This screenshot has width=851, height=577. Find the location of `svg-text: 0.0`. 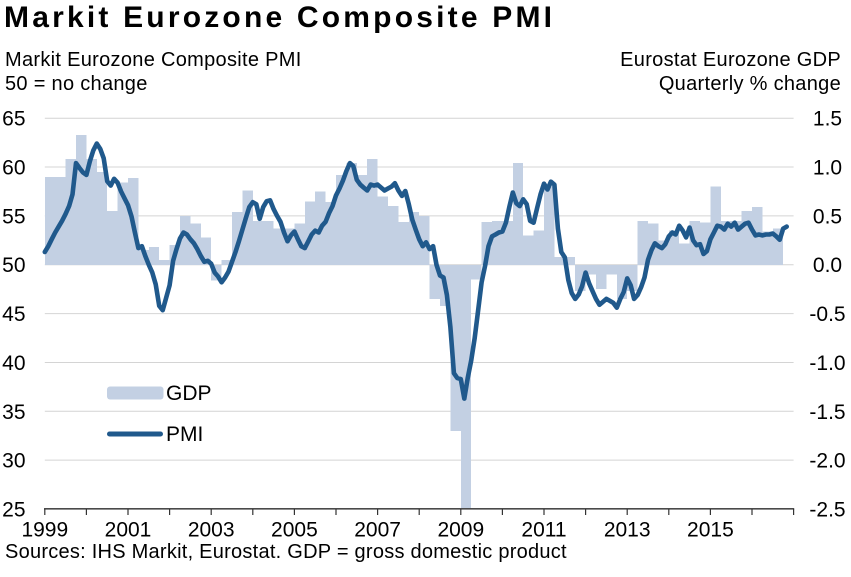

svg-text: 0.0 is located at coordinates (827, 265).